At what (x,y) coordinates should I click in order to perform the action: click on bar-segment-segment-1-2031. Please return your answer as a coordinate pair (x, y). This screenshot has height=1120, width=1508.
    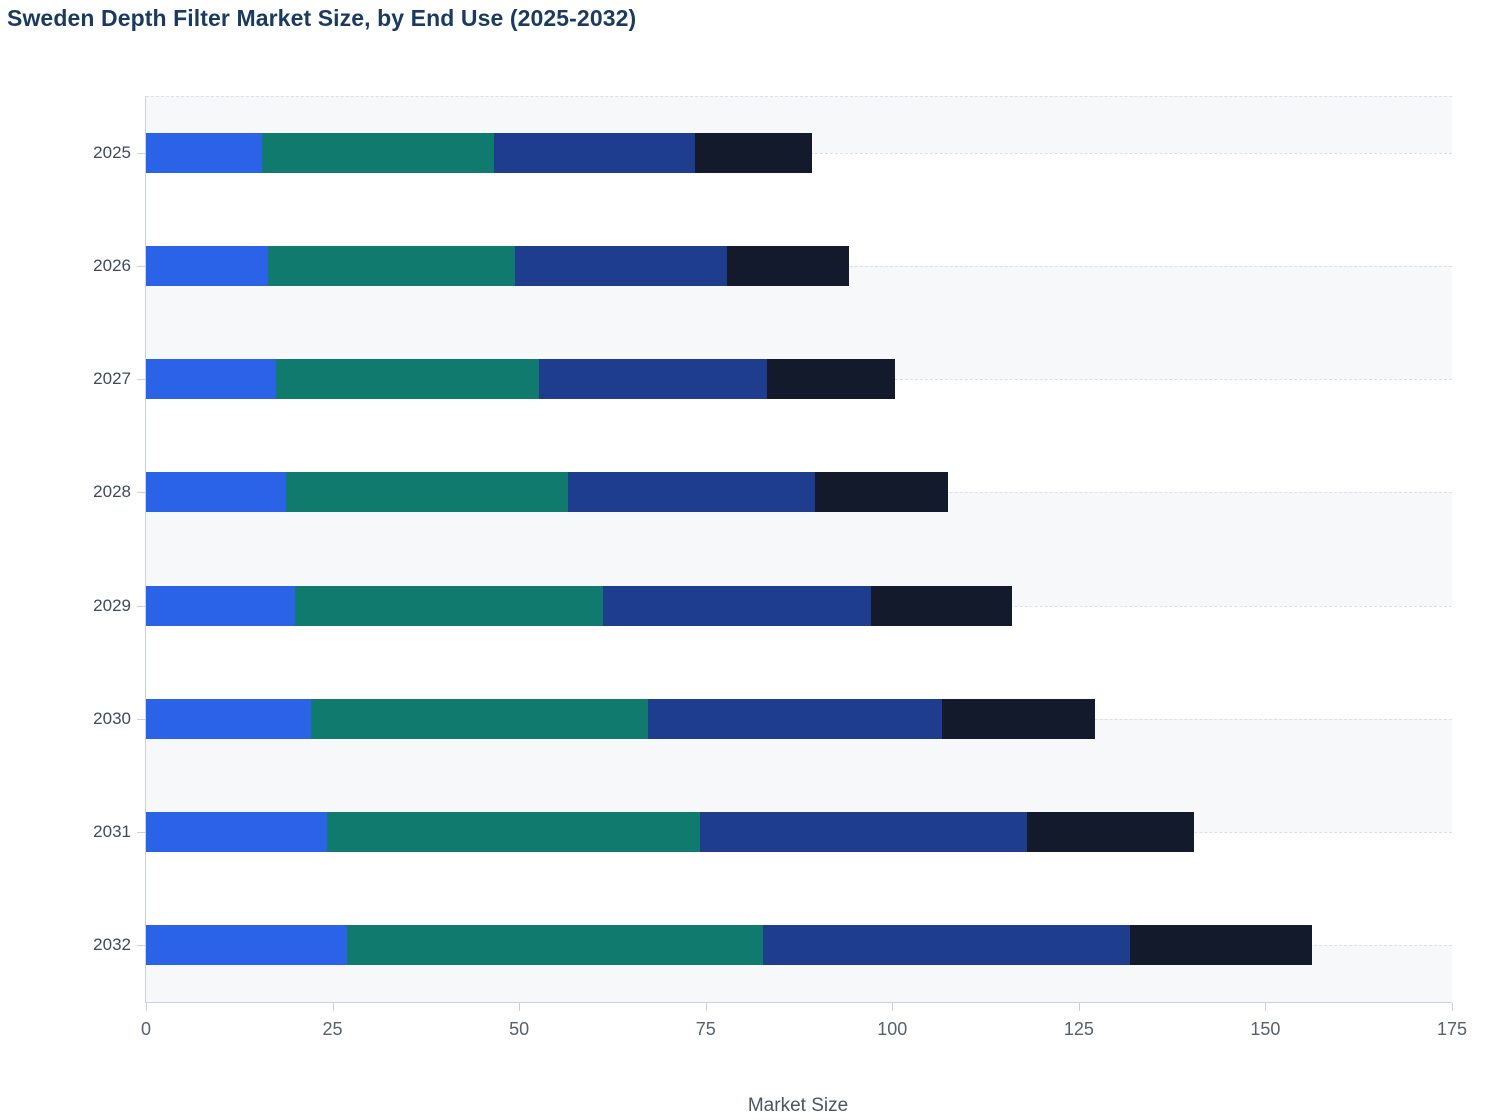
    Looking at the image, I should click on (236, 832).